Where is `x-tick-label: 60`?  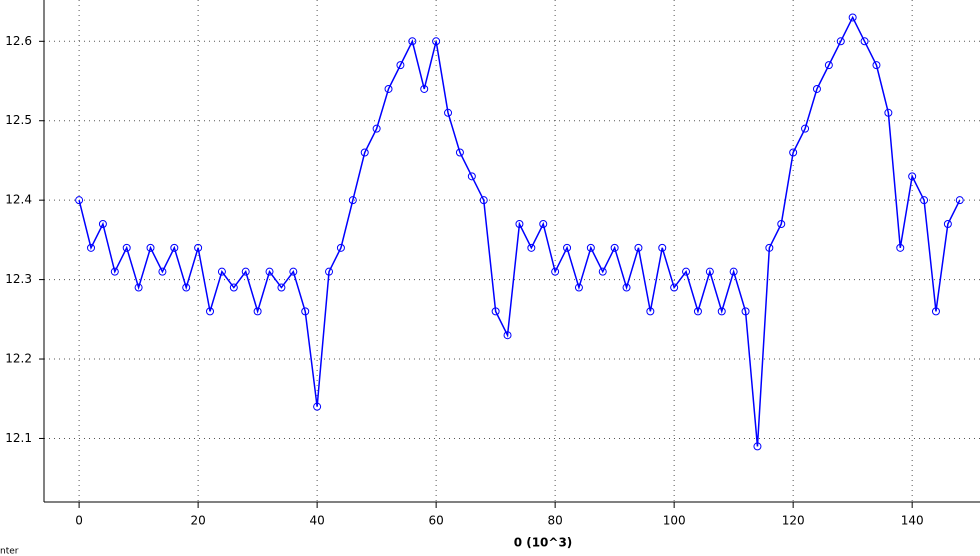 x-tick-label: 60 is located at coordinates (435, 521).